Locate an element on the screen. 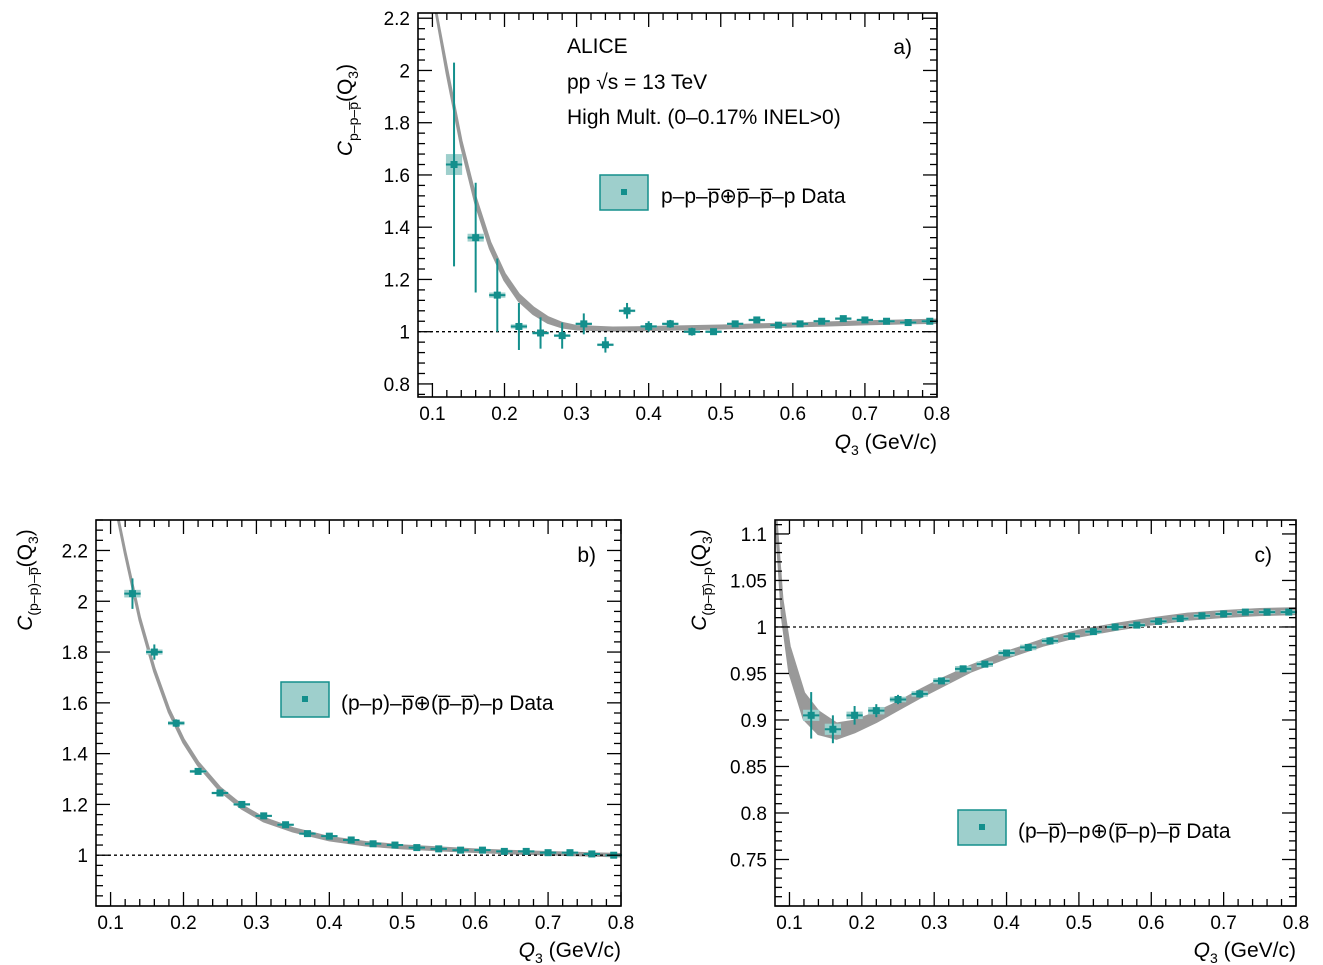  y-tick-label: 0.85 is located at coordinates (748, 767).